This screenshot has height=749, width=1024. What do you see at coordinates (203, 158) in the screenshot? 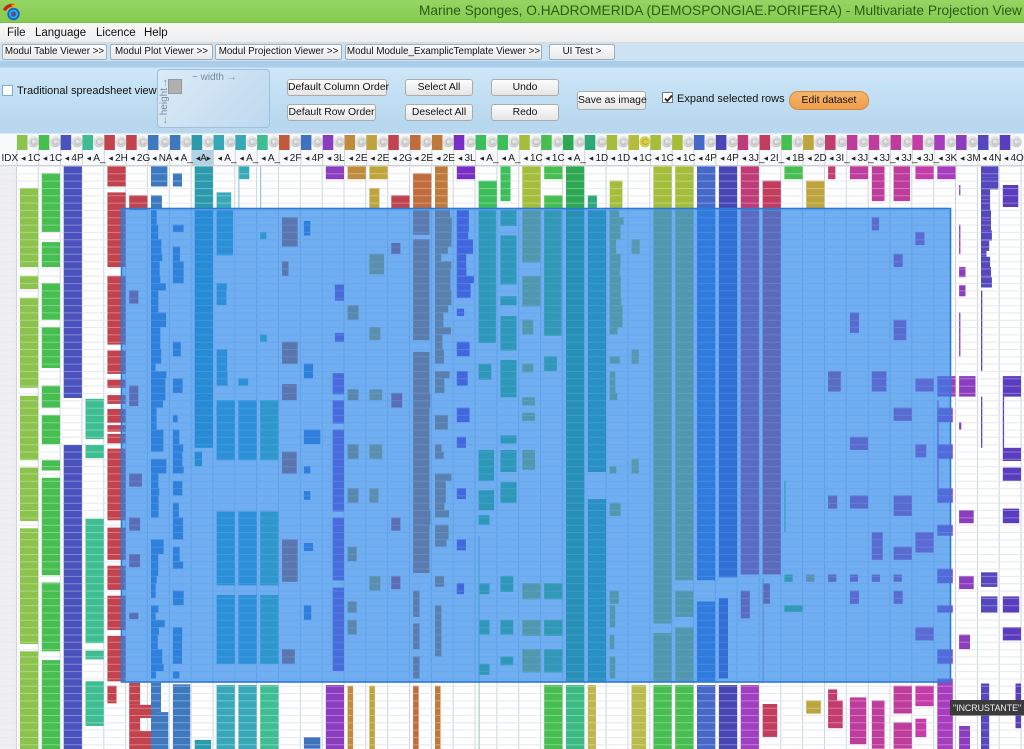
I see `svg-text: A` at bounding box center [203, 158].